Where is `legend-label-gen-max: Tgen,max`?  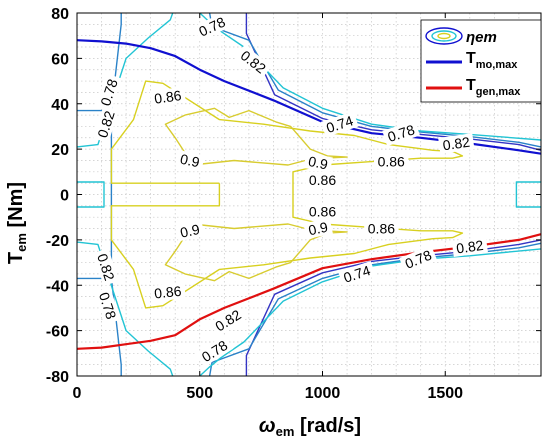 legend-label-gen-max: Tgen,max is located at coordinates (493, 87).